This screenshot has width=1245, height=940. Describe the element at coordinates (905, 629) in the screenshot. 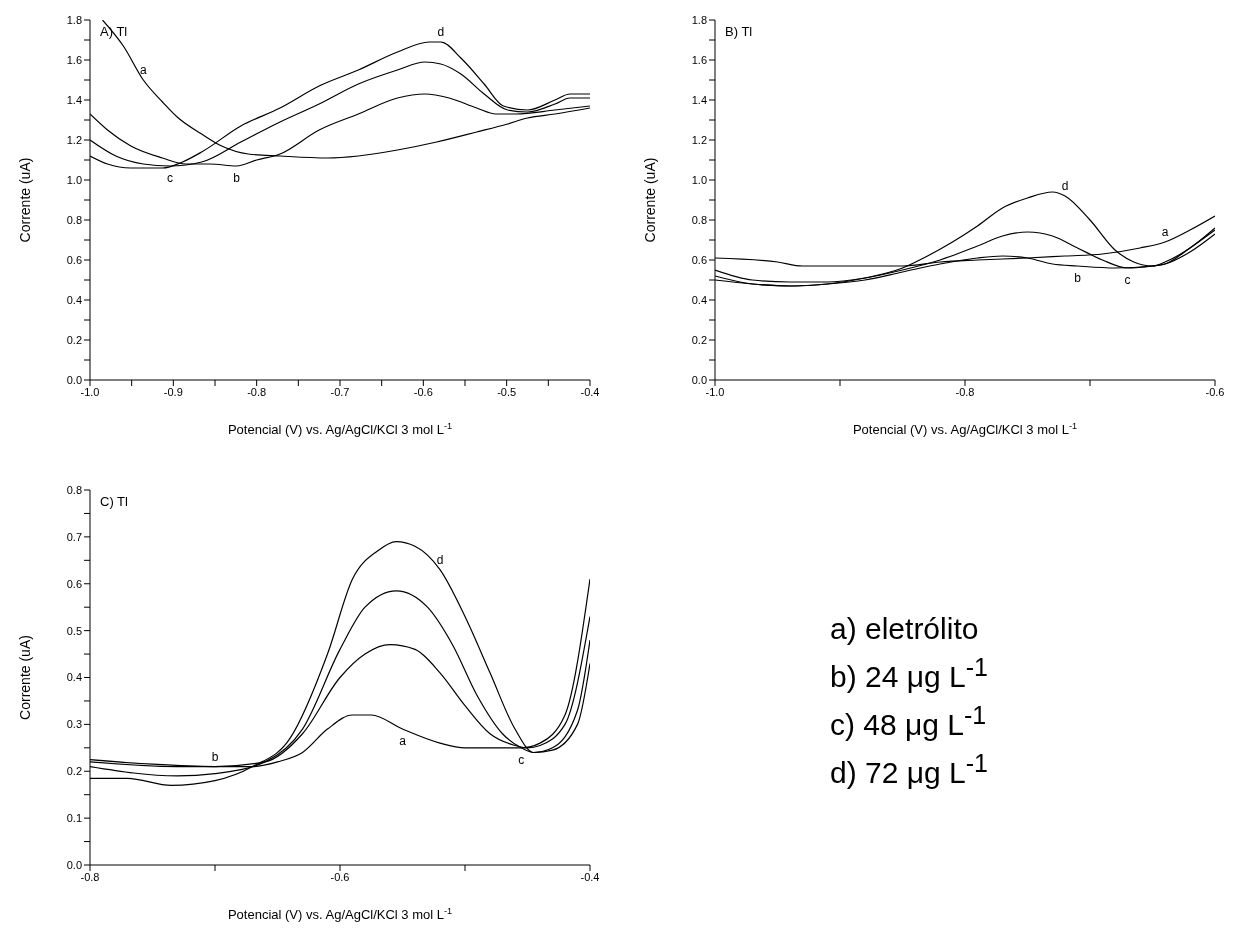

I see `text: a) eletrólito` at that location.